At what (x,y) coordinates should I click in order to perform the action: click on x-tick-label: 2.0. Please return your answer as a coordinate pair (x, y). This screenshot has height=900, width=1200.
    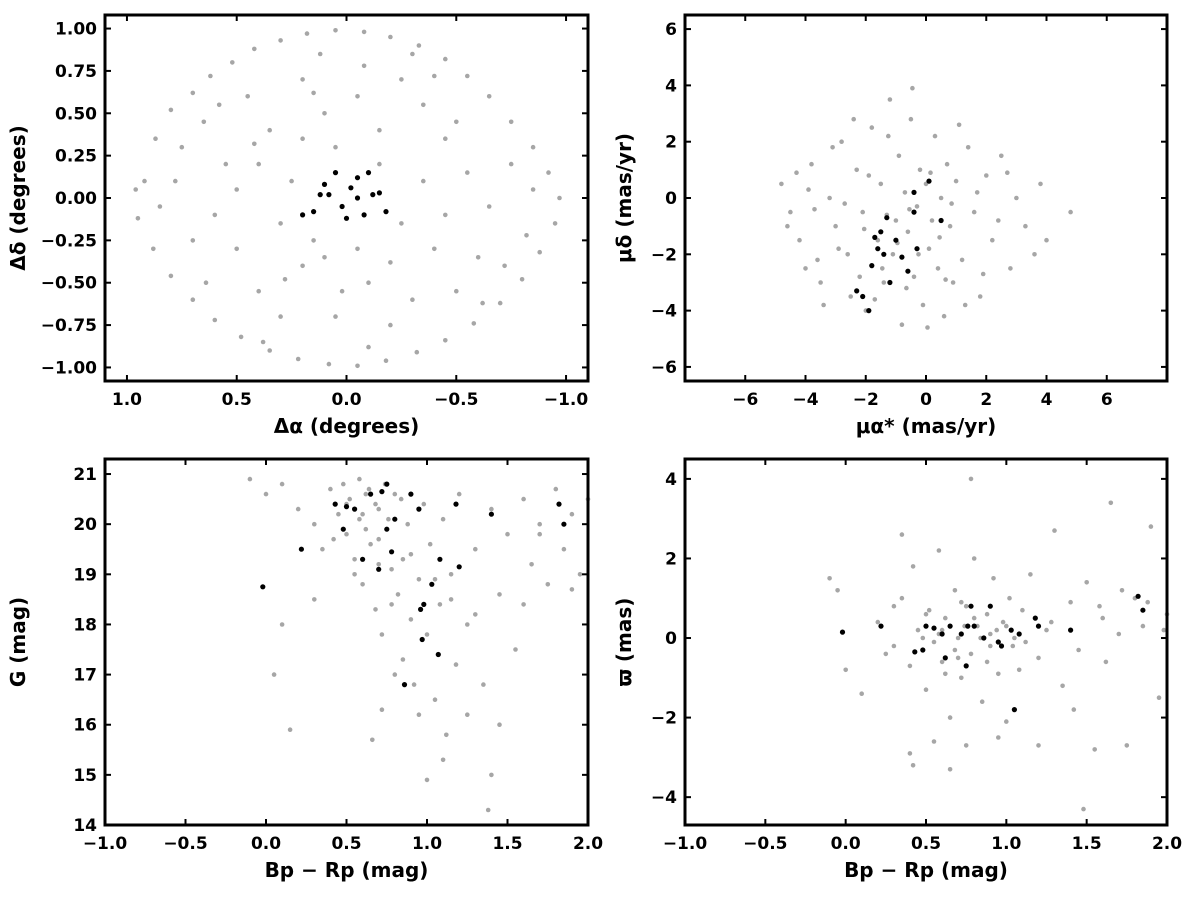
    Looking at the image, I should click on (1167, 844).